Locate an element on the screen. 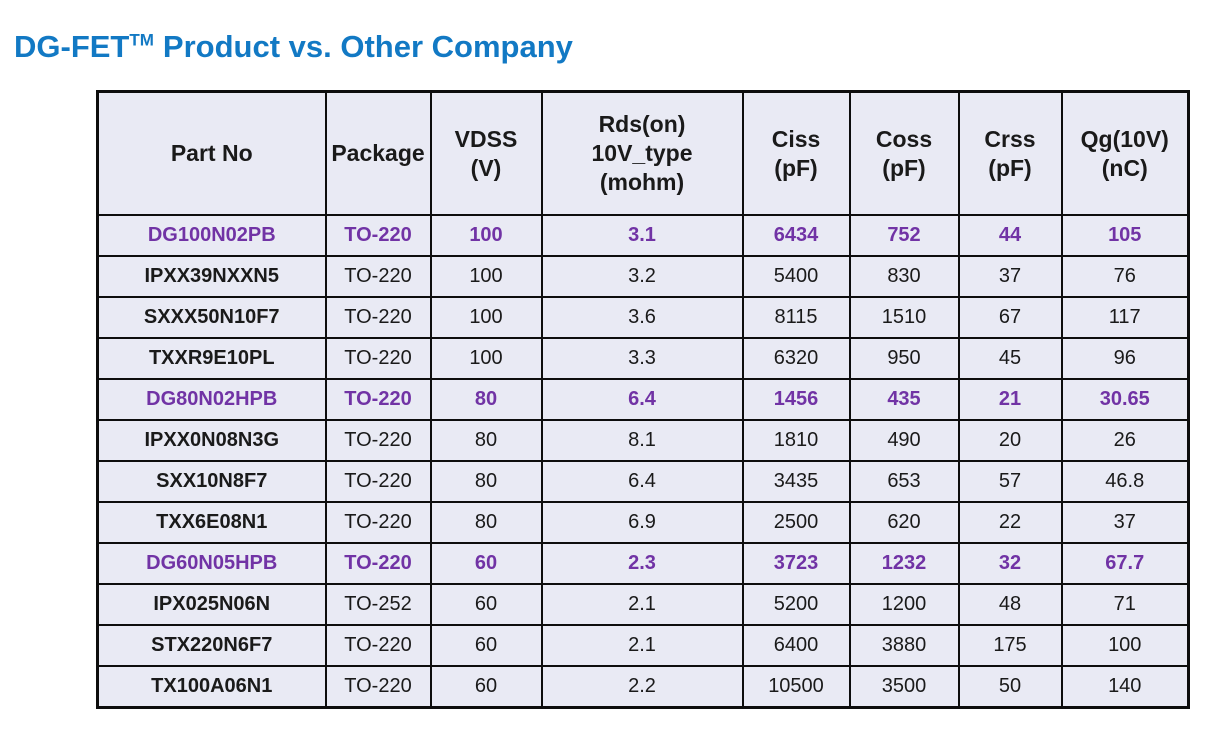 The width and height of the screenshot is (1231, 753). cell-part-no: IPXX0N08N3G is located at coordinates (211, 440).